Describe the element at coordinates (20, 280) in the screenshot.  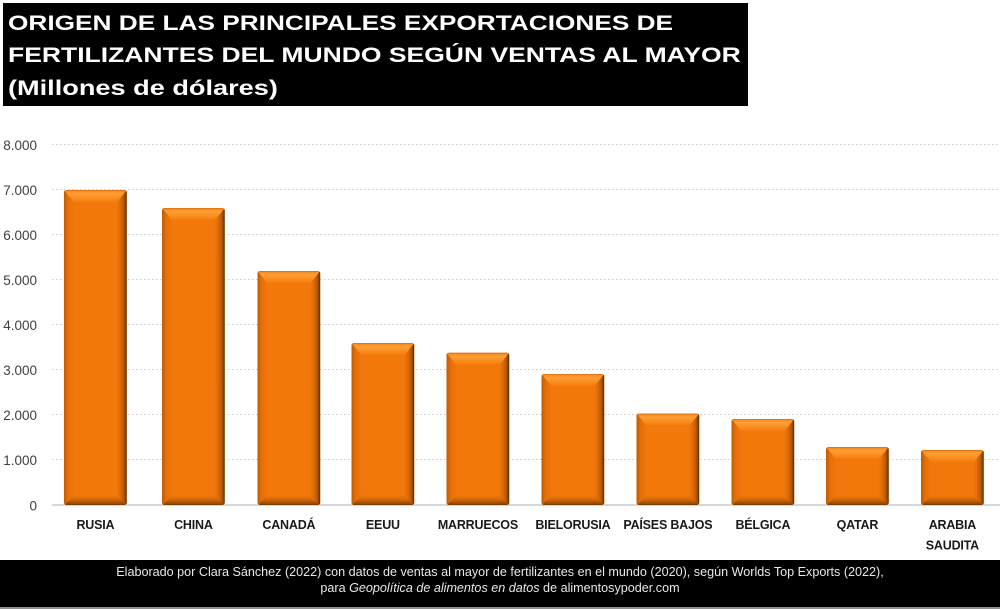
I see `svg-text: 5.000` at that location.